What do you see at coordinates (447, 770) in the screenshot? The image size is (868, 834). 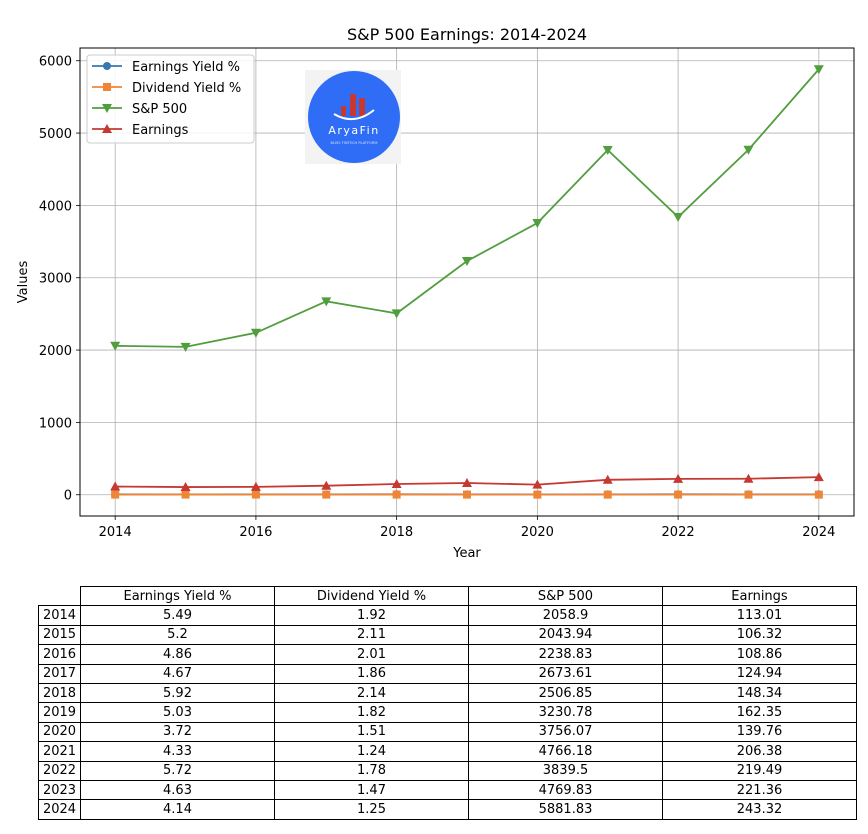 I see `table-row: 2022 5.72 1.78 3839.5 219.49` at bounding box center [447, 770].